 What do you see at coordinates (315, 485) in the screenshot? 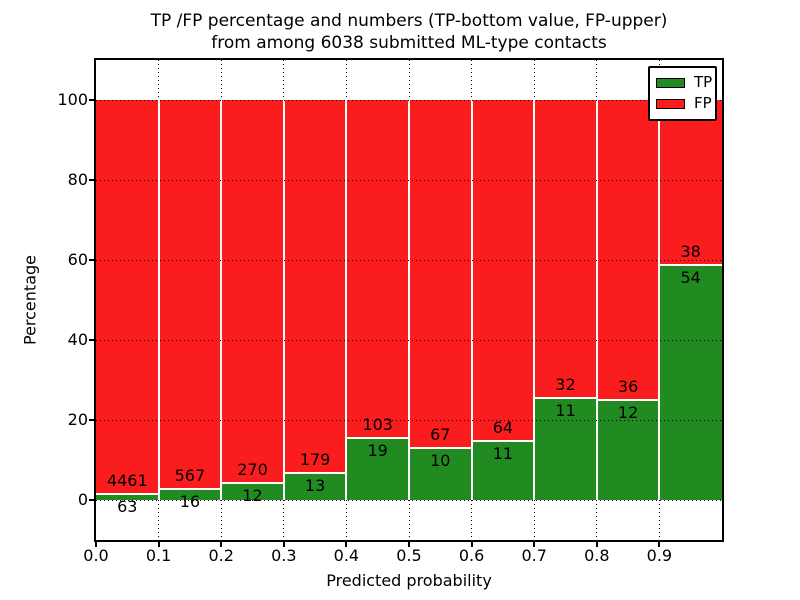
I see `tp-count-label: 13` at bounding box center [315, 485].